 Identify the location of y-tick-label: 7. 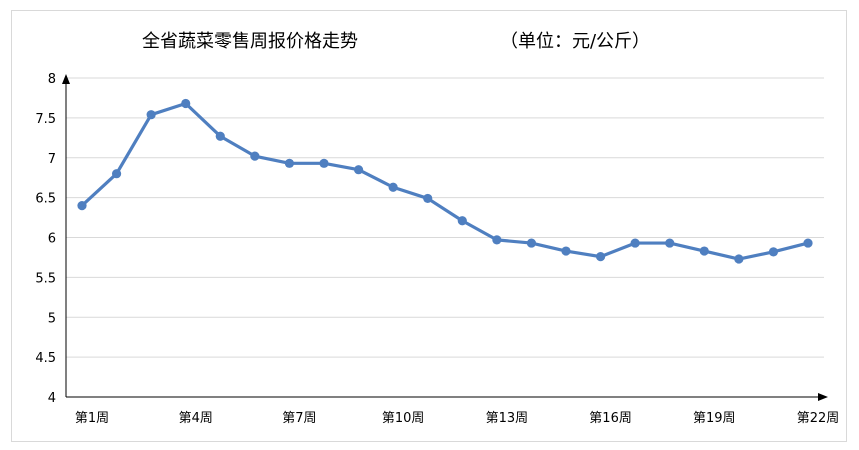
(52, 159).